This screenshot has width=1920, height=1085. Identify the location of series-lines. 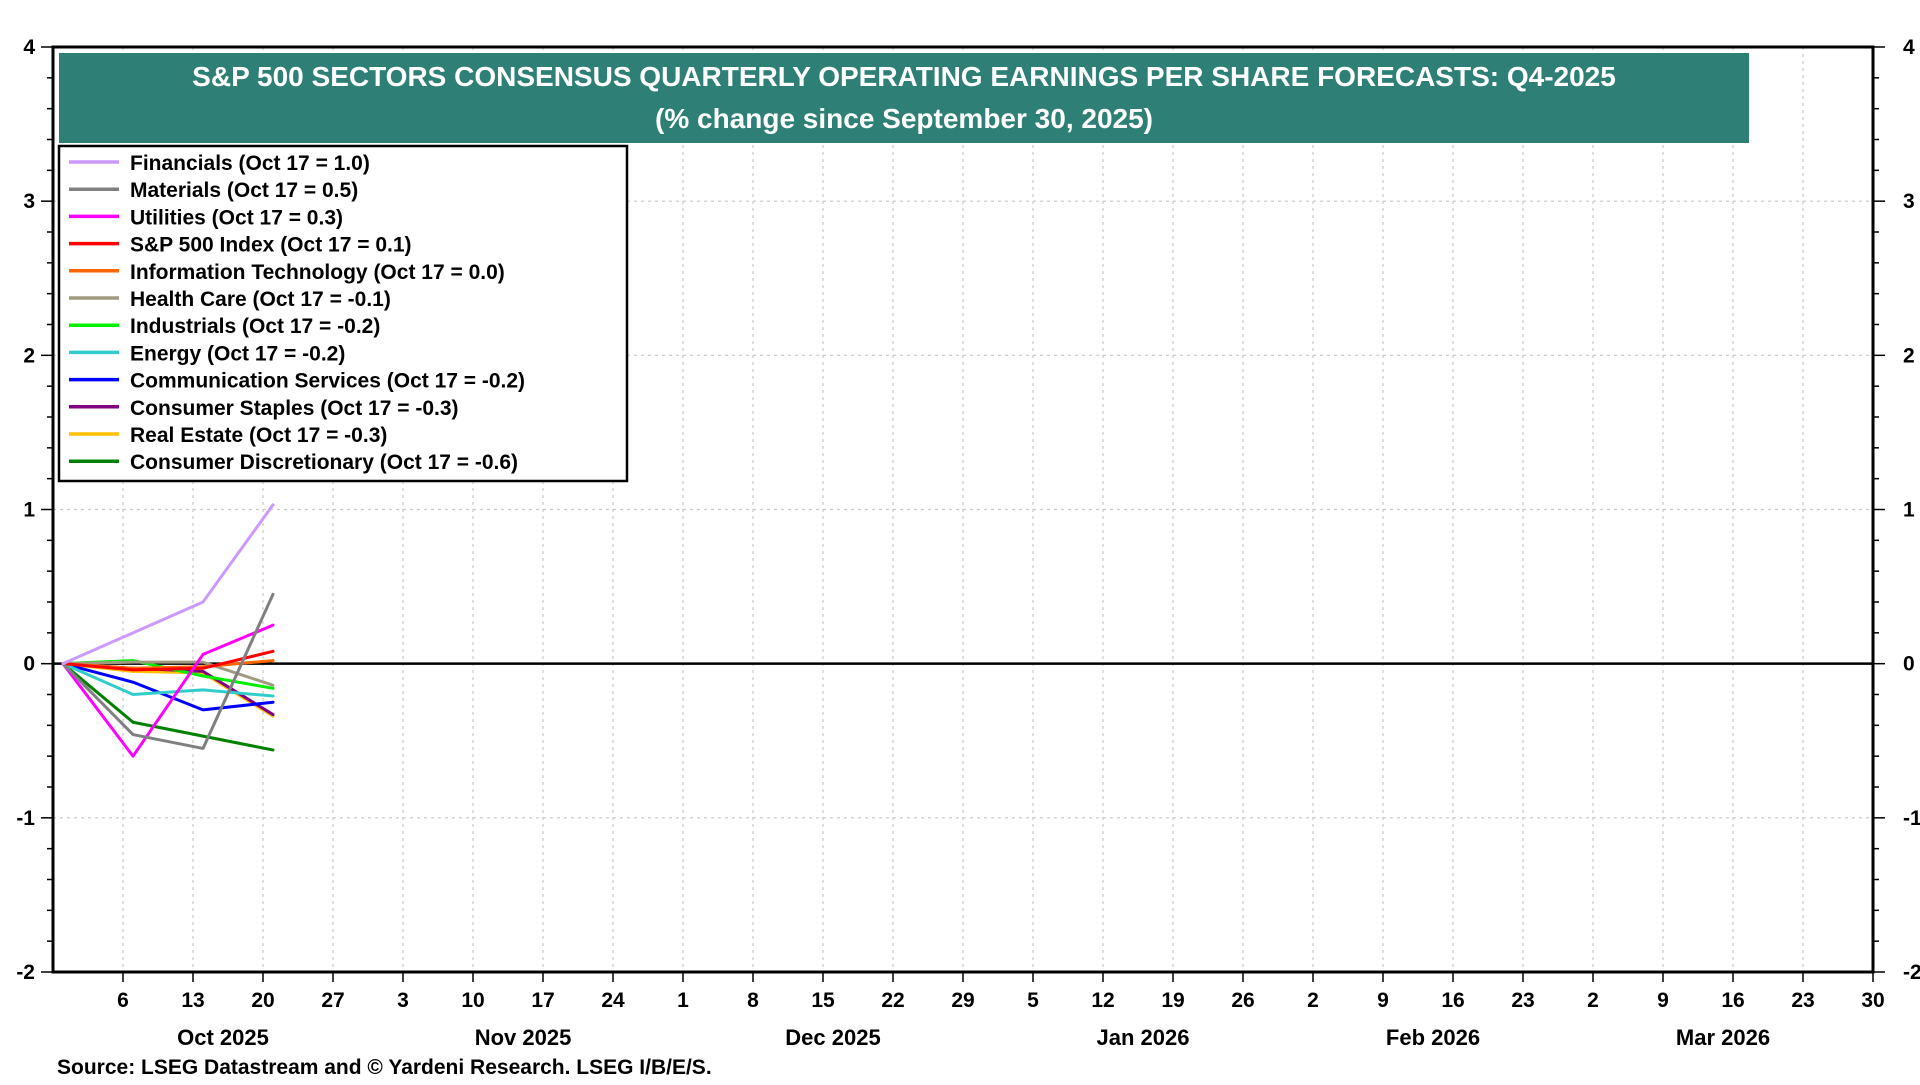
(168, 630).